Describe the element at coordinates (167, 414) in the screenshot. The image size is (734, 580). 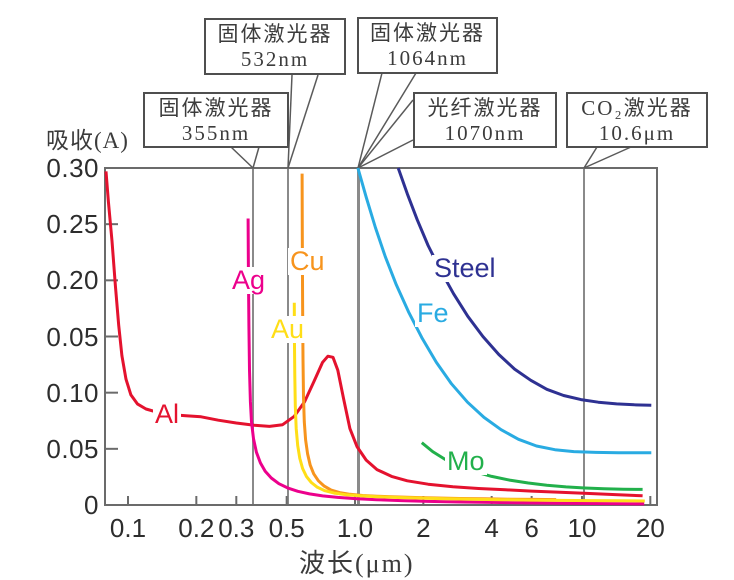
I see `curve-label-al: Al` at that location.